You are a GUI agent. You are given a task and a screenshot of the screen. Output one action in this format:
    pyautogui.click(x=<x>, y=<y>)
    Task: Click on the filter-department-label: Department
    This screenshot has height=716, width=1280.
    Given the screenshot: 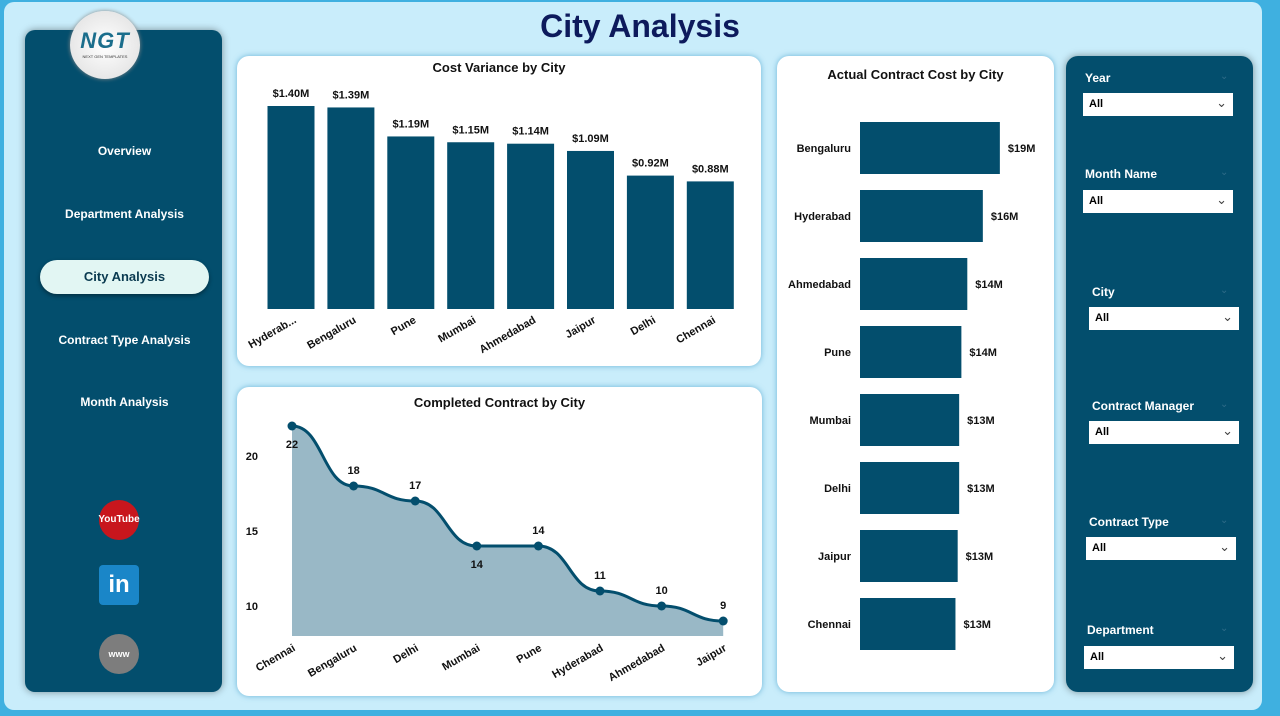 What is the action you would take?
    pyautogui.click(x=1120, y=630)
    